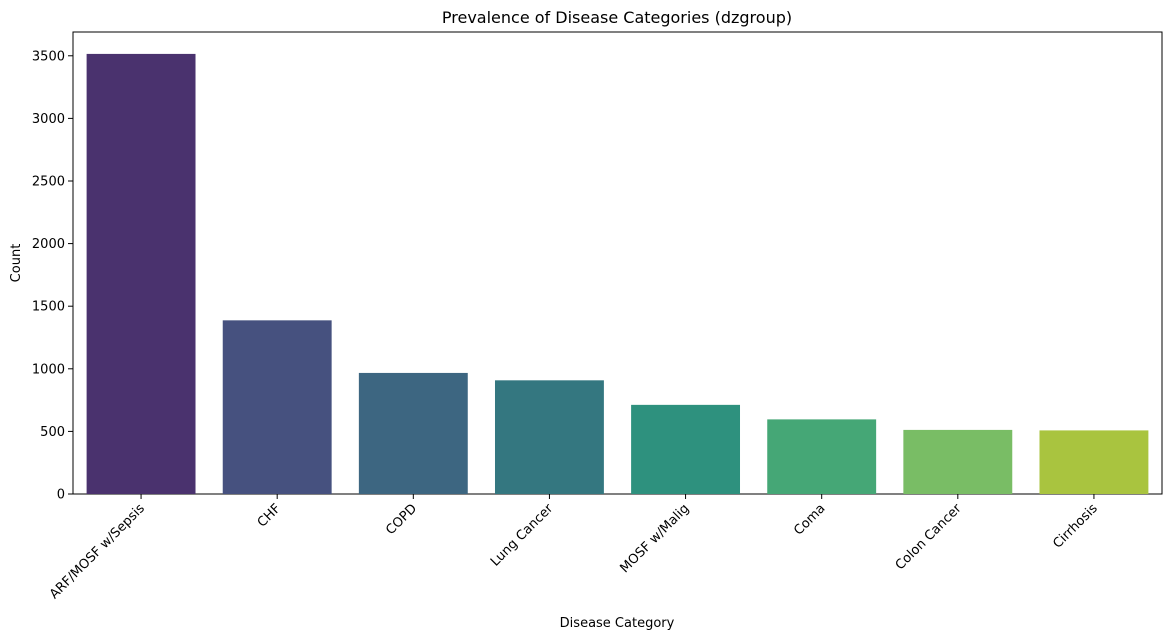 Image resolution: width=1169 pixels, height=643 pixels. Describe the element at coordinates (16, 263) in the screenshot. I see `y-axis-label: Count` at that location.